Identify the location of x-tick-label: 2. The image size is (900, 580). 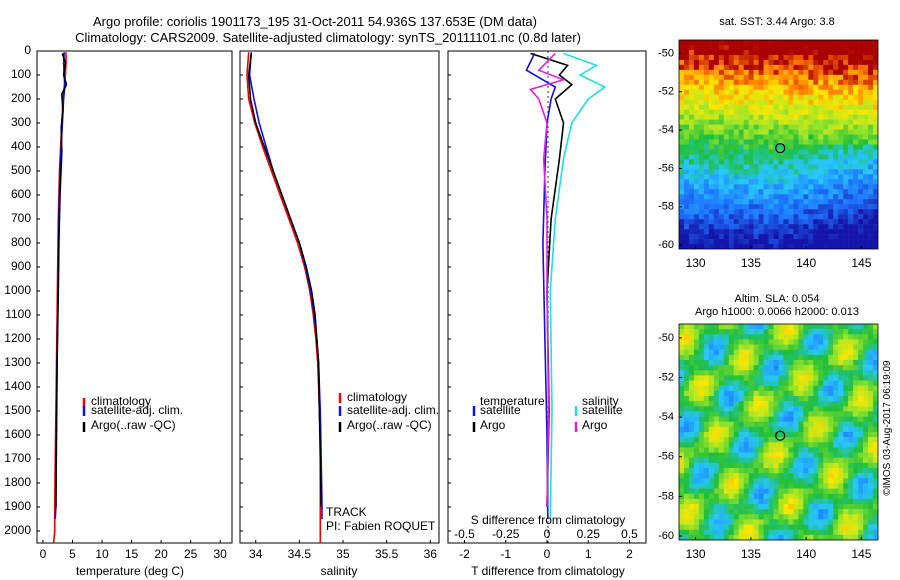
(629, 554).